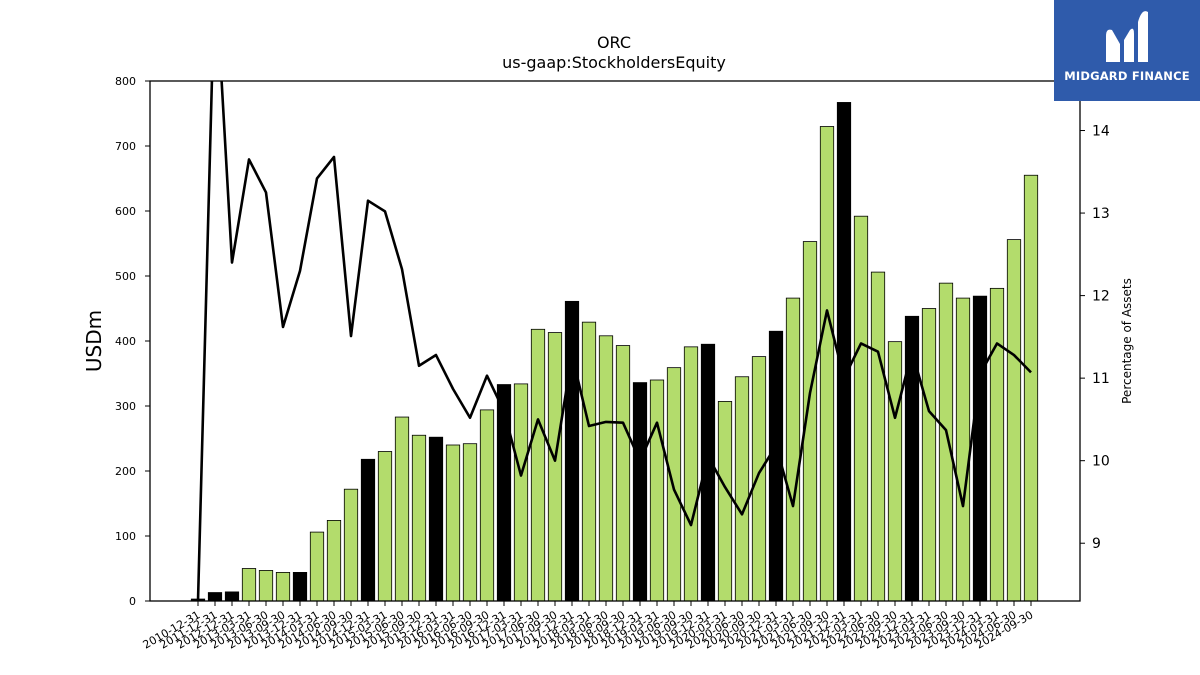  I want to click on y-tick-label-800: 800, so click(125, 81).